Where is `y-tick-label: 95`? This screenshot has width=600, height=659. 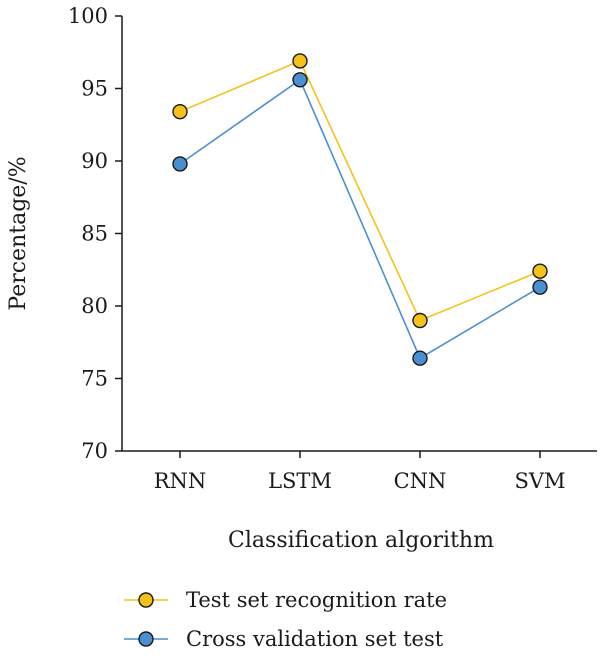 y-tick-label: 95 is located at coordinates (94, 89).